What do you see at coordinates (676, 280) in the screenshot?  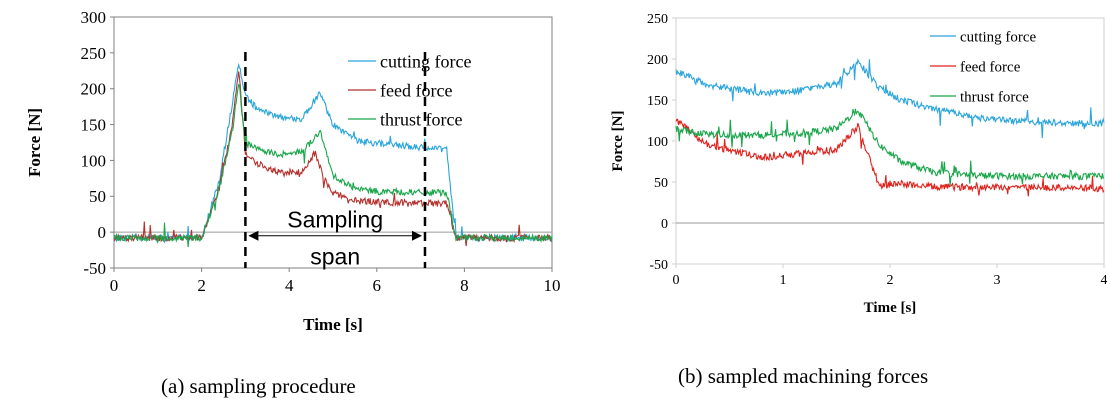 I see `x-tick-label-b: 0` at bounding box center [676, 280].